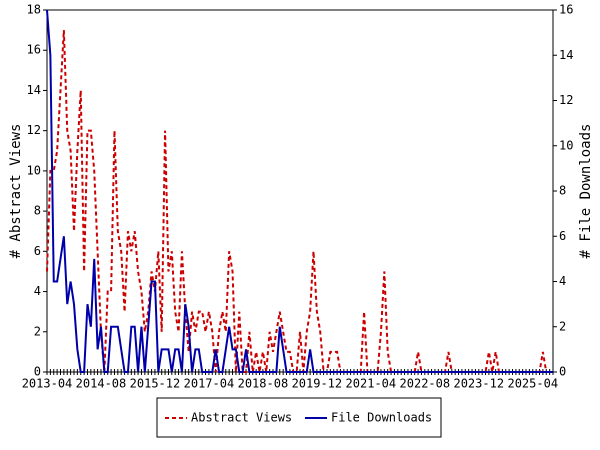 Image resolution: width=600 pixels, height=450 pixels. What do you see at coordinates (566, 55) in the screenshot?
I see `y2-tick-label: 14` at bounding box center [566, 55].